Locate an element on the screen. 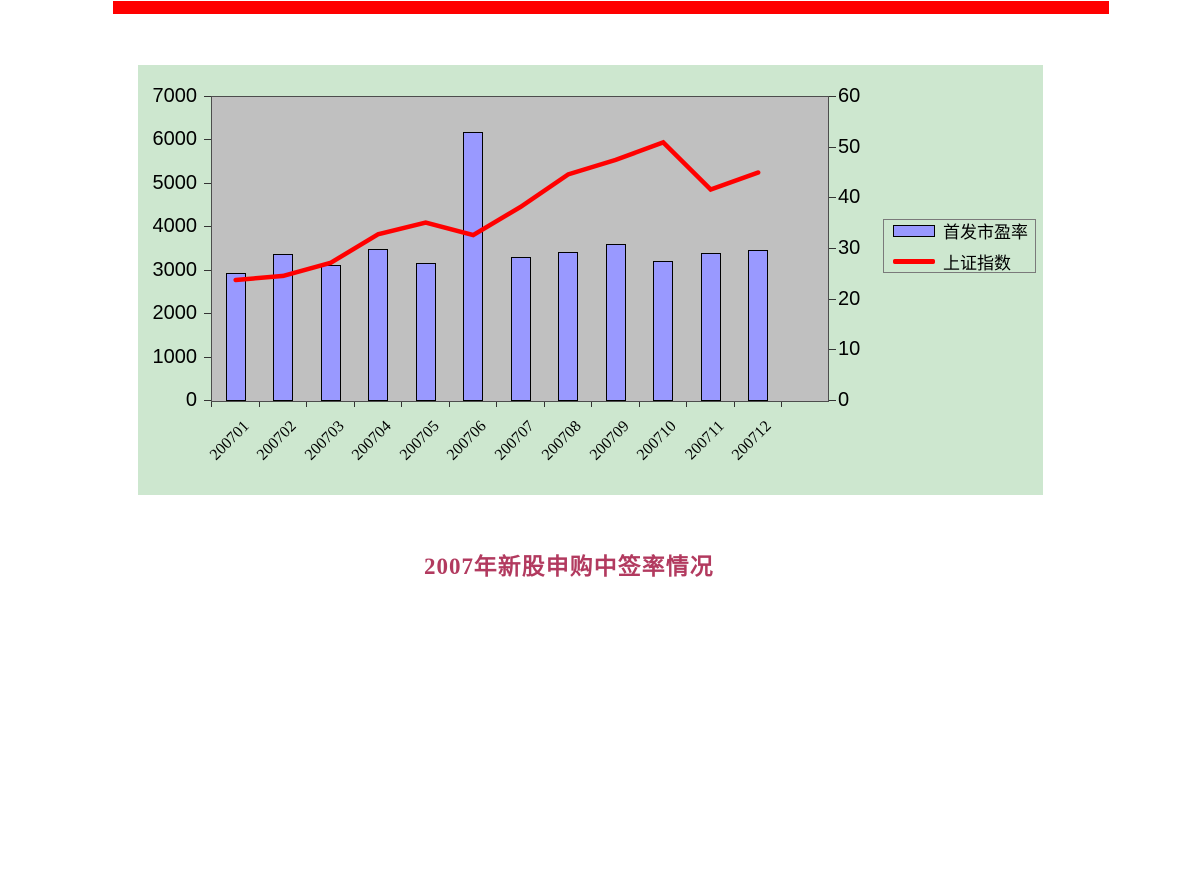  top-red-bar is located at coordinates (611, 7).